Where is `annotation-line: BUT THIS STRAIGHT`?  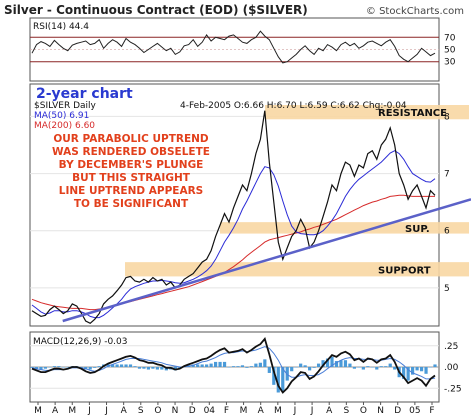
annotation-line: BUT THIS STRAIGHT is located at coordinates (131, 178).